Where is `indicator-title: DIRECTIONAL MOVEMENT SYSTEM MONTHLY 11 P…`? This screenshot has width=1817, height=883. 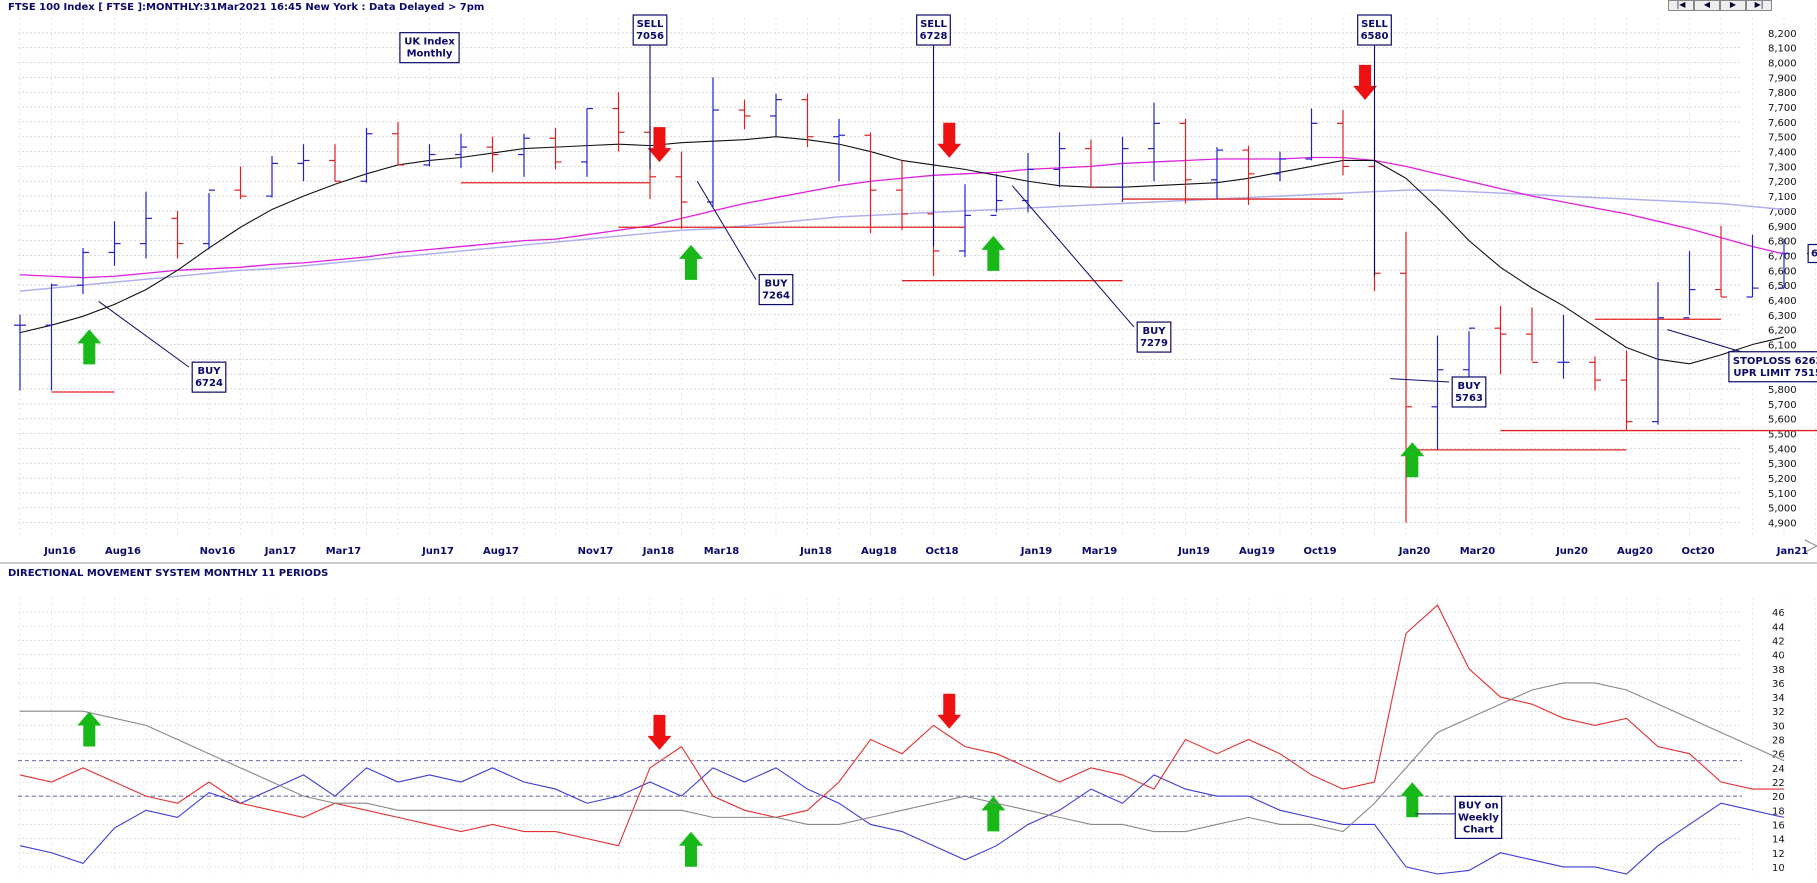 indicator-title: DIRECTIONAL MOVEMENT SYSTEM MONTHLY 11 P… is located at coordinates (168, 573).